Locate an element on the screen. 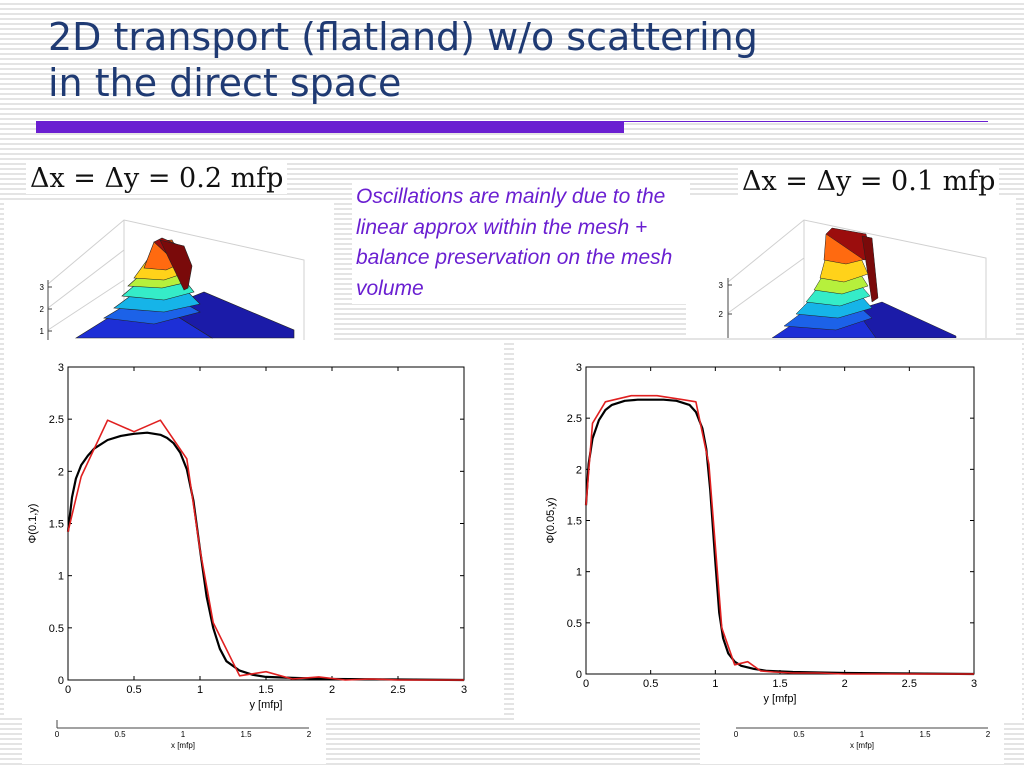 Image resolution: width=1024 pixels, height=768 pixels. mesh-size-equation-left: Δx = Δy = 0.2 mfp is located at coordinates (157, 178).